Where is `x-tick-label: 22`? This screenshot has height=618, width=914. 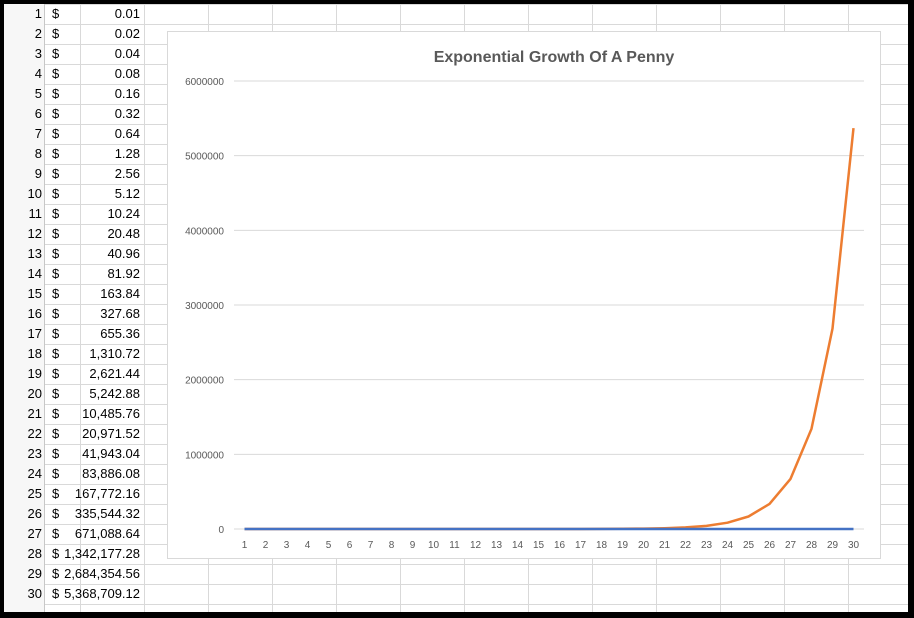
x-tick-label: 22 is located at coordinates (686, 545).